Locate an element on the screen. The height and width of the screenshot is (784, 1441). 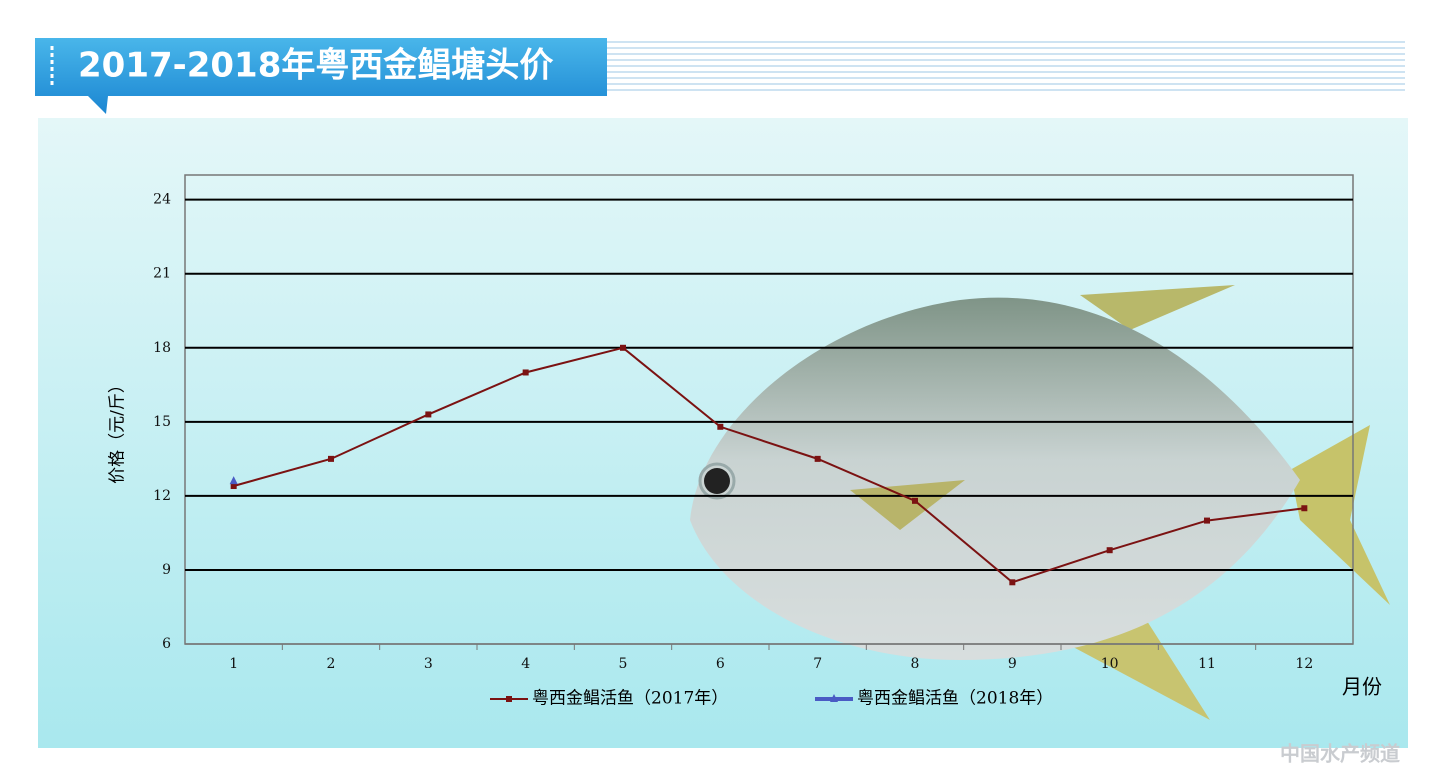
x-tick-label: 8 is located at coordinates (915, 664).